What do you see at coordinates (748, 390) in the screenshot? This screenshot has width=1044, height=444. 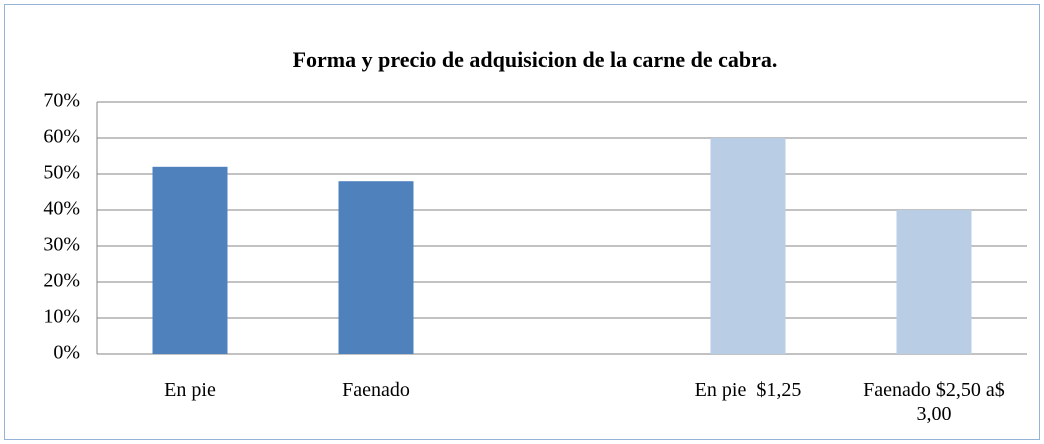 I see `x-tick-label: En pie $1,25` at bounding box center [748, 390].